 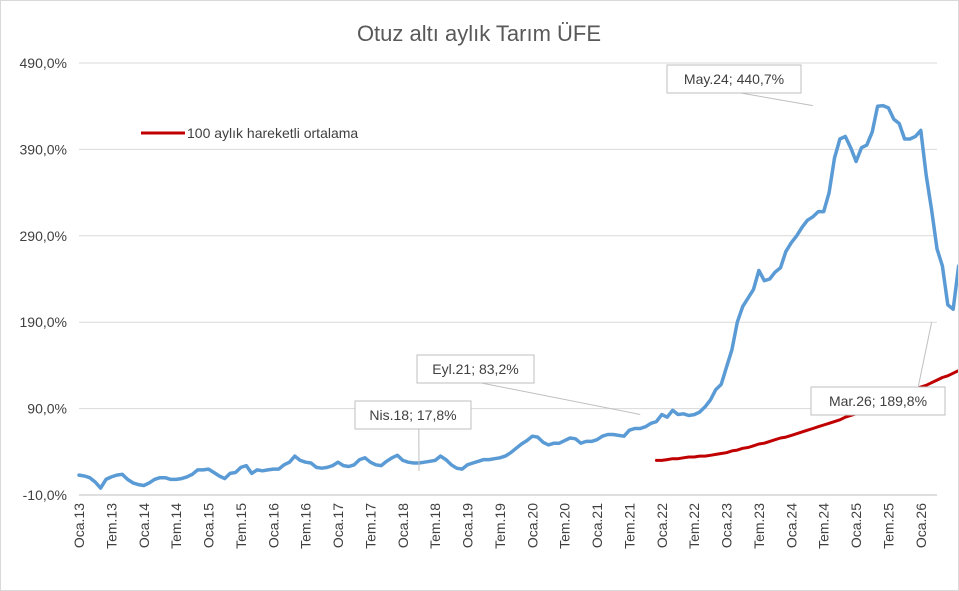 What do you see at coordinates (47, 409) in the screenshot?
I see `y-tick-label: 90,0%` at bounding box center [47, 409].